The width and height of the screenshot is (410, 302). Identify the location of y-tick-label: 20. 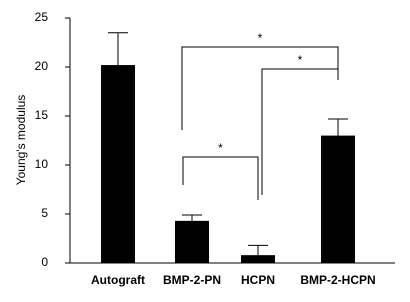
(42, 66).